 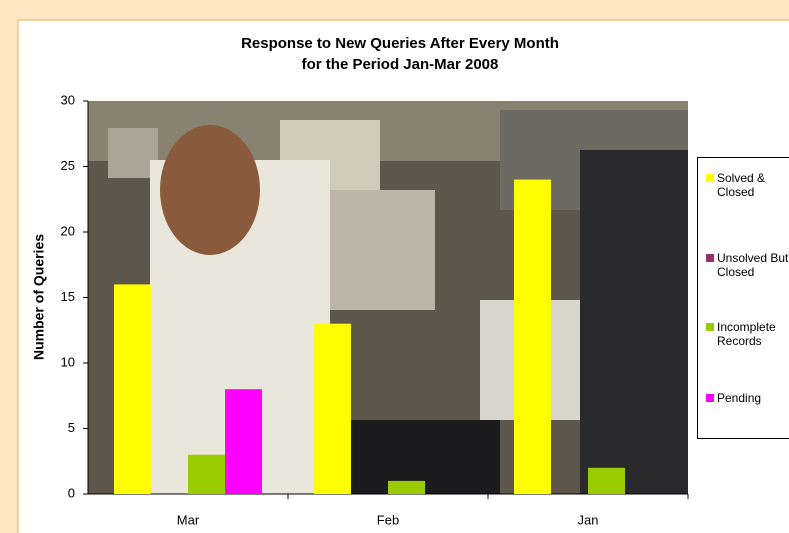 What do you see at coordinates (741, 185) in the screenshot?
I see `legend-label: Solved & Closed` at bounding box center [741, 185].